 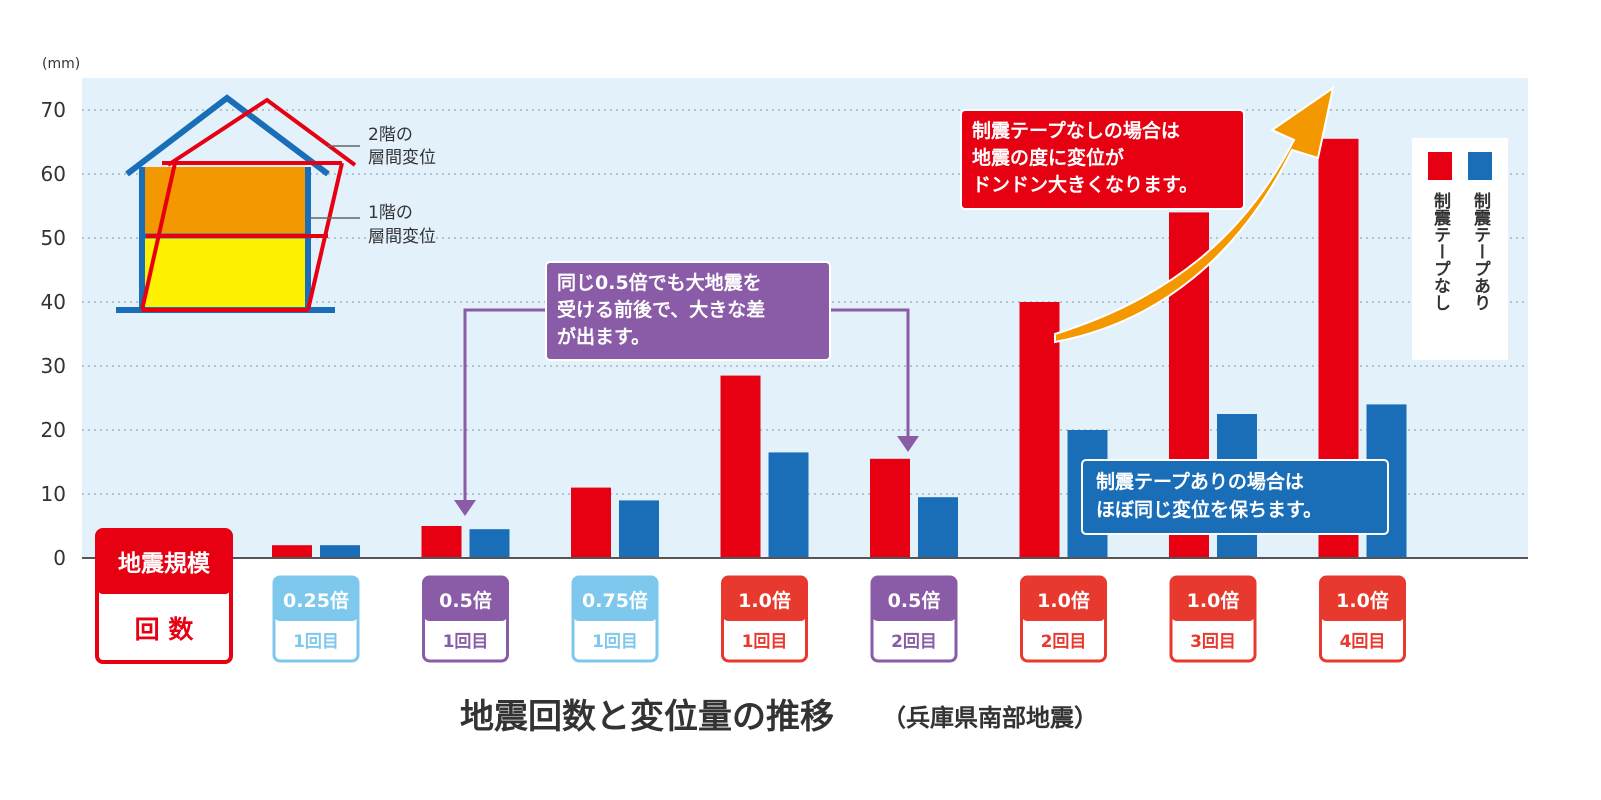 I want to click on purple-note-line3: が出ます。, so click(x=603, y=336).